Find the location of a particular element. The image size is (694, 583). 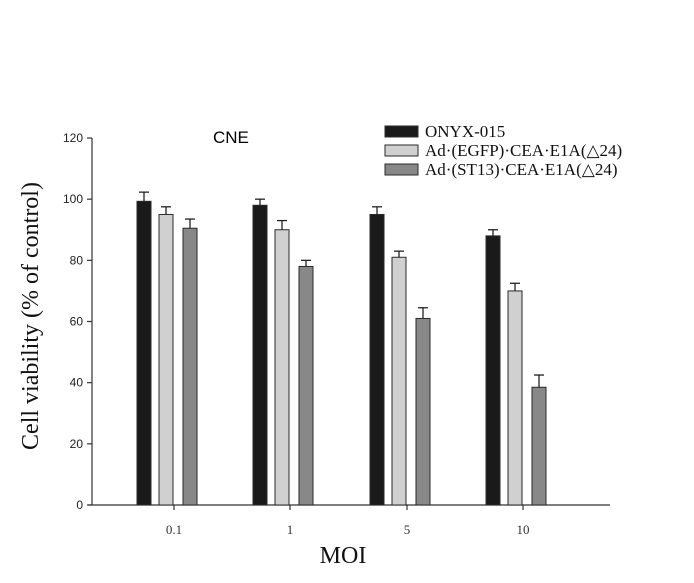

y-axis-title: Cell viability (% of control) is located at coordinates (31, 316).